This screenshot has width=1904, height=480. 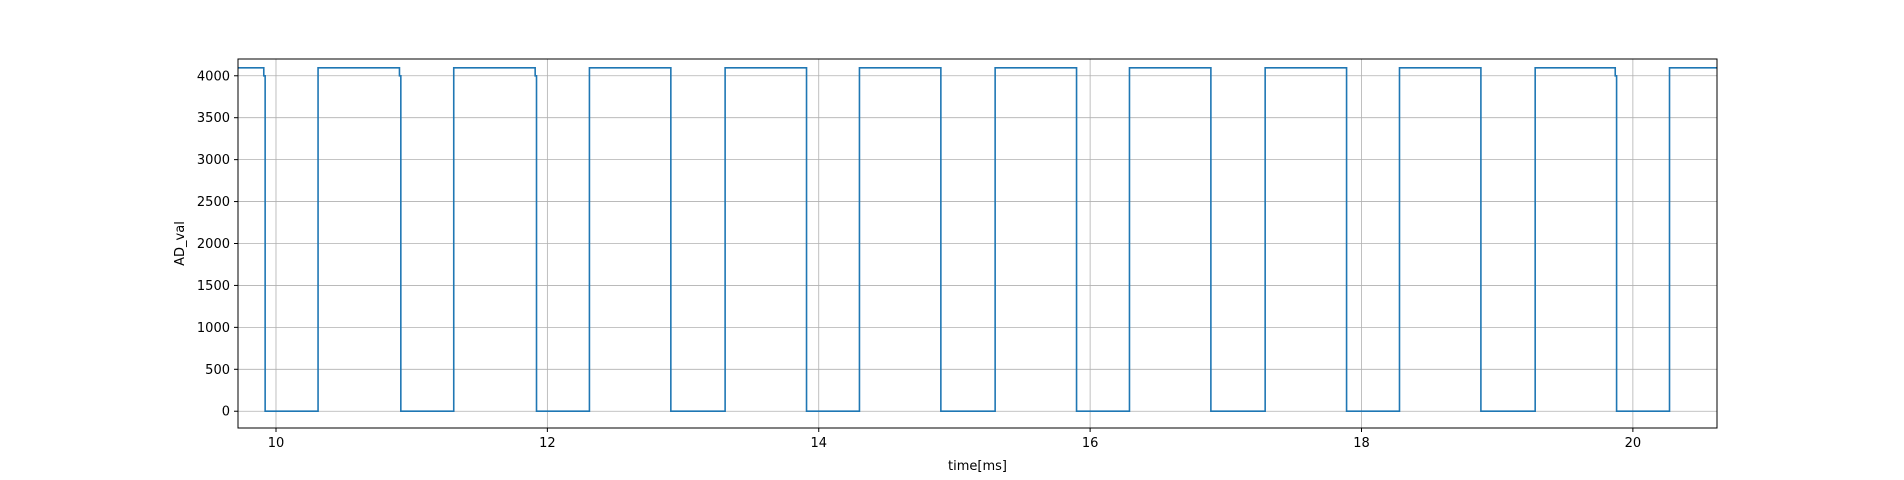 I want to click on y-tick-label: 0, so click(x=226, y=412).